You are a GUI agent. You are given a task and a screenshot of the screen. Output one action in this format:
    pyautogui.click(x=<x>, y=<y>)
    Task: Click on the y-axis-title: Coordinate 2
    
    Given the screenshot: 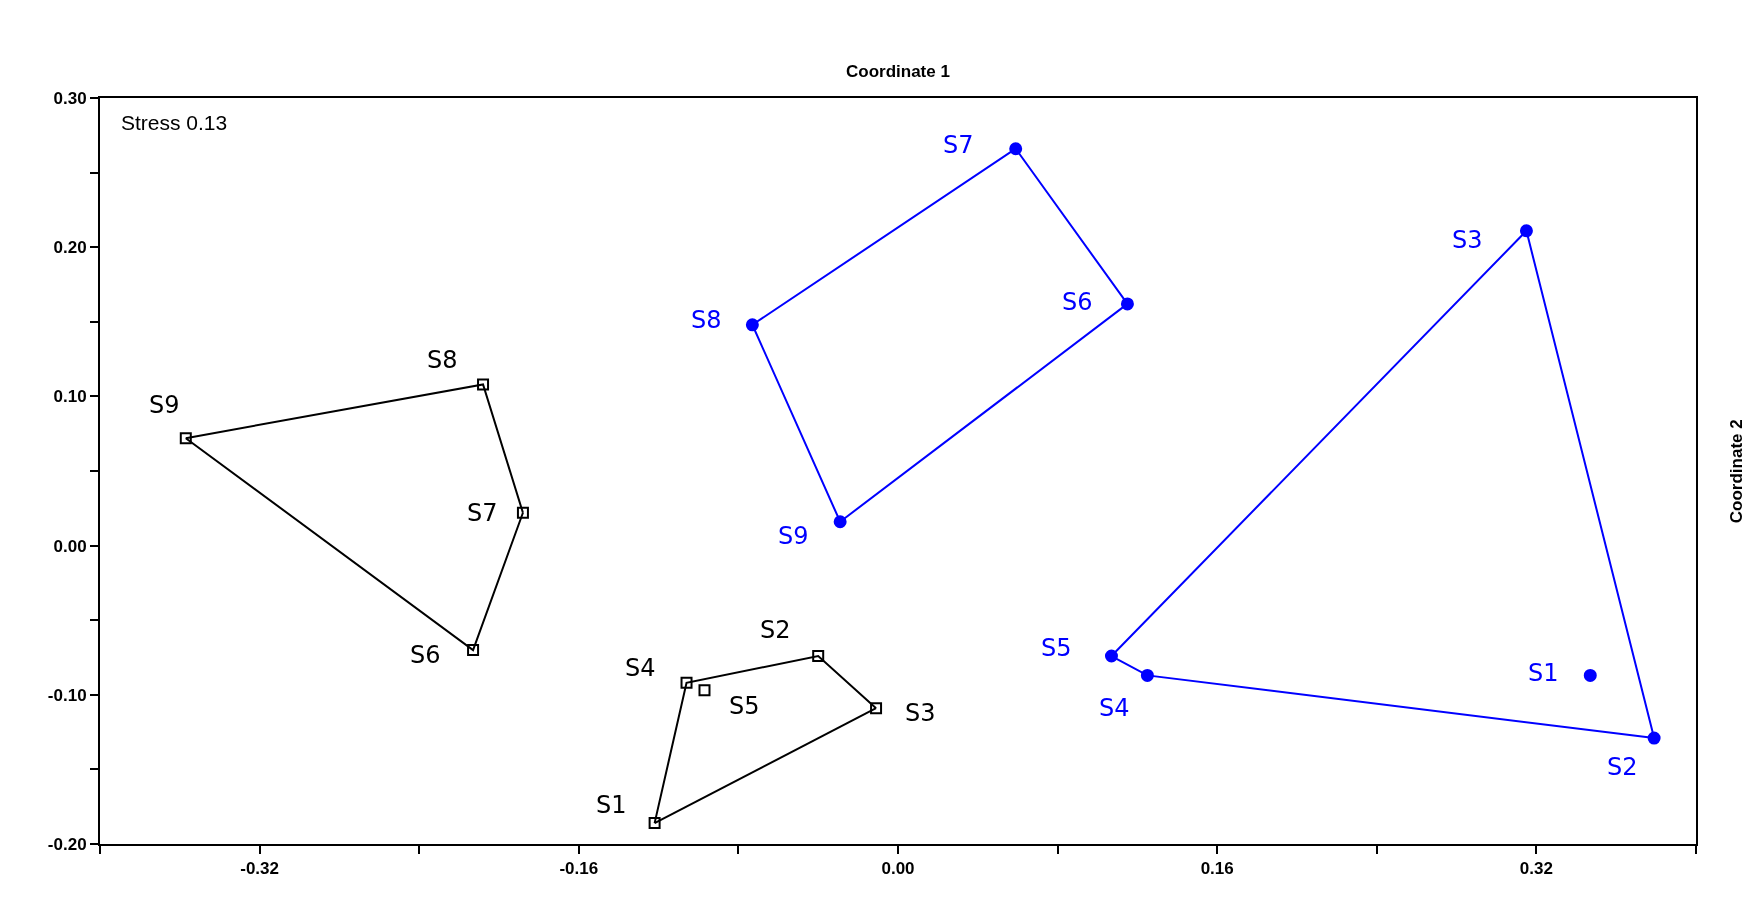 What is the action you would take?
    pyautogui.click(x=1737, y=471)
    